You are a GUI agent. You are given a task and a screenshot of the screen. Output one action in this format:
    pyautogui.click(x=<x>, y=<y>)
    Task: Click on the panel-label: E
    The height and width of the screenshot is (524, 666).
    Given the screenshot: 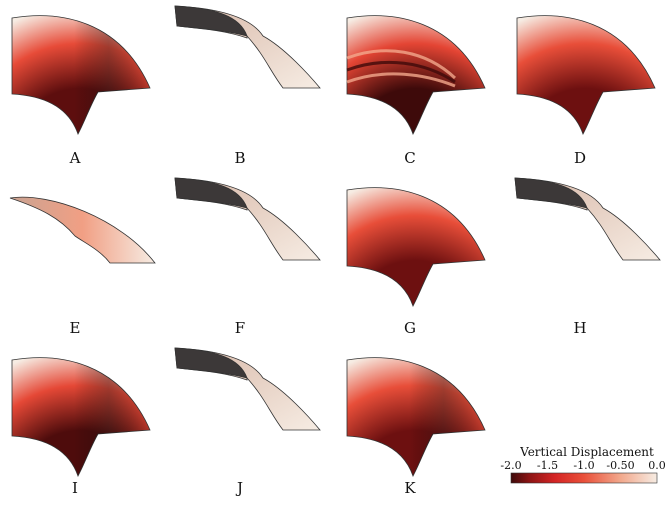 What is the action you would take?
    pyautogui.click(x=75, y=328)
    